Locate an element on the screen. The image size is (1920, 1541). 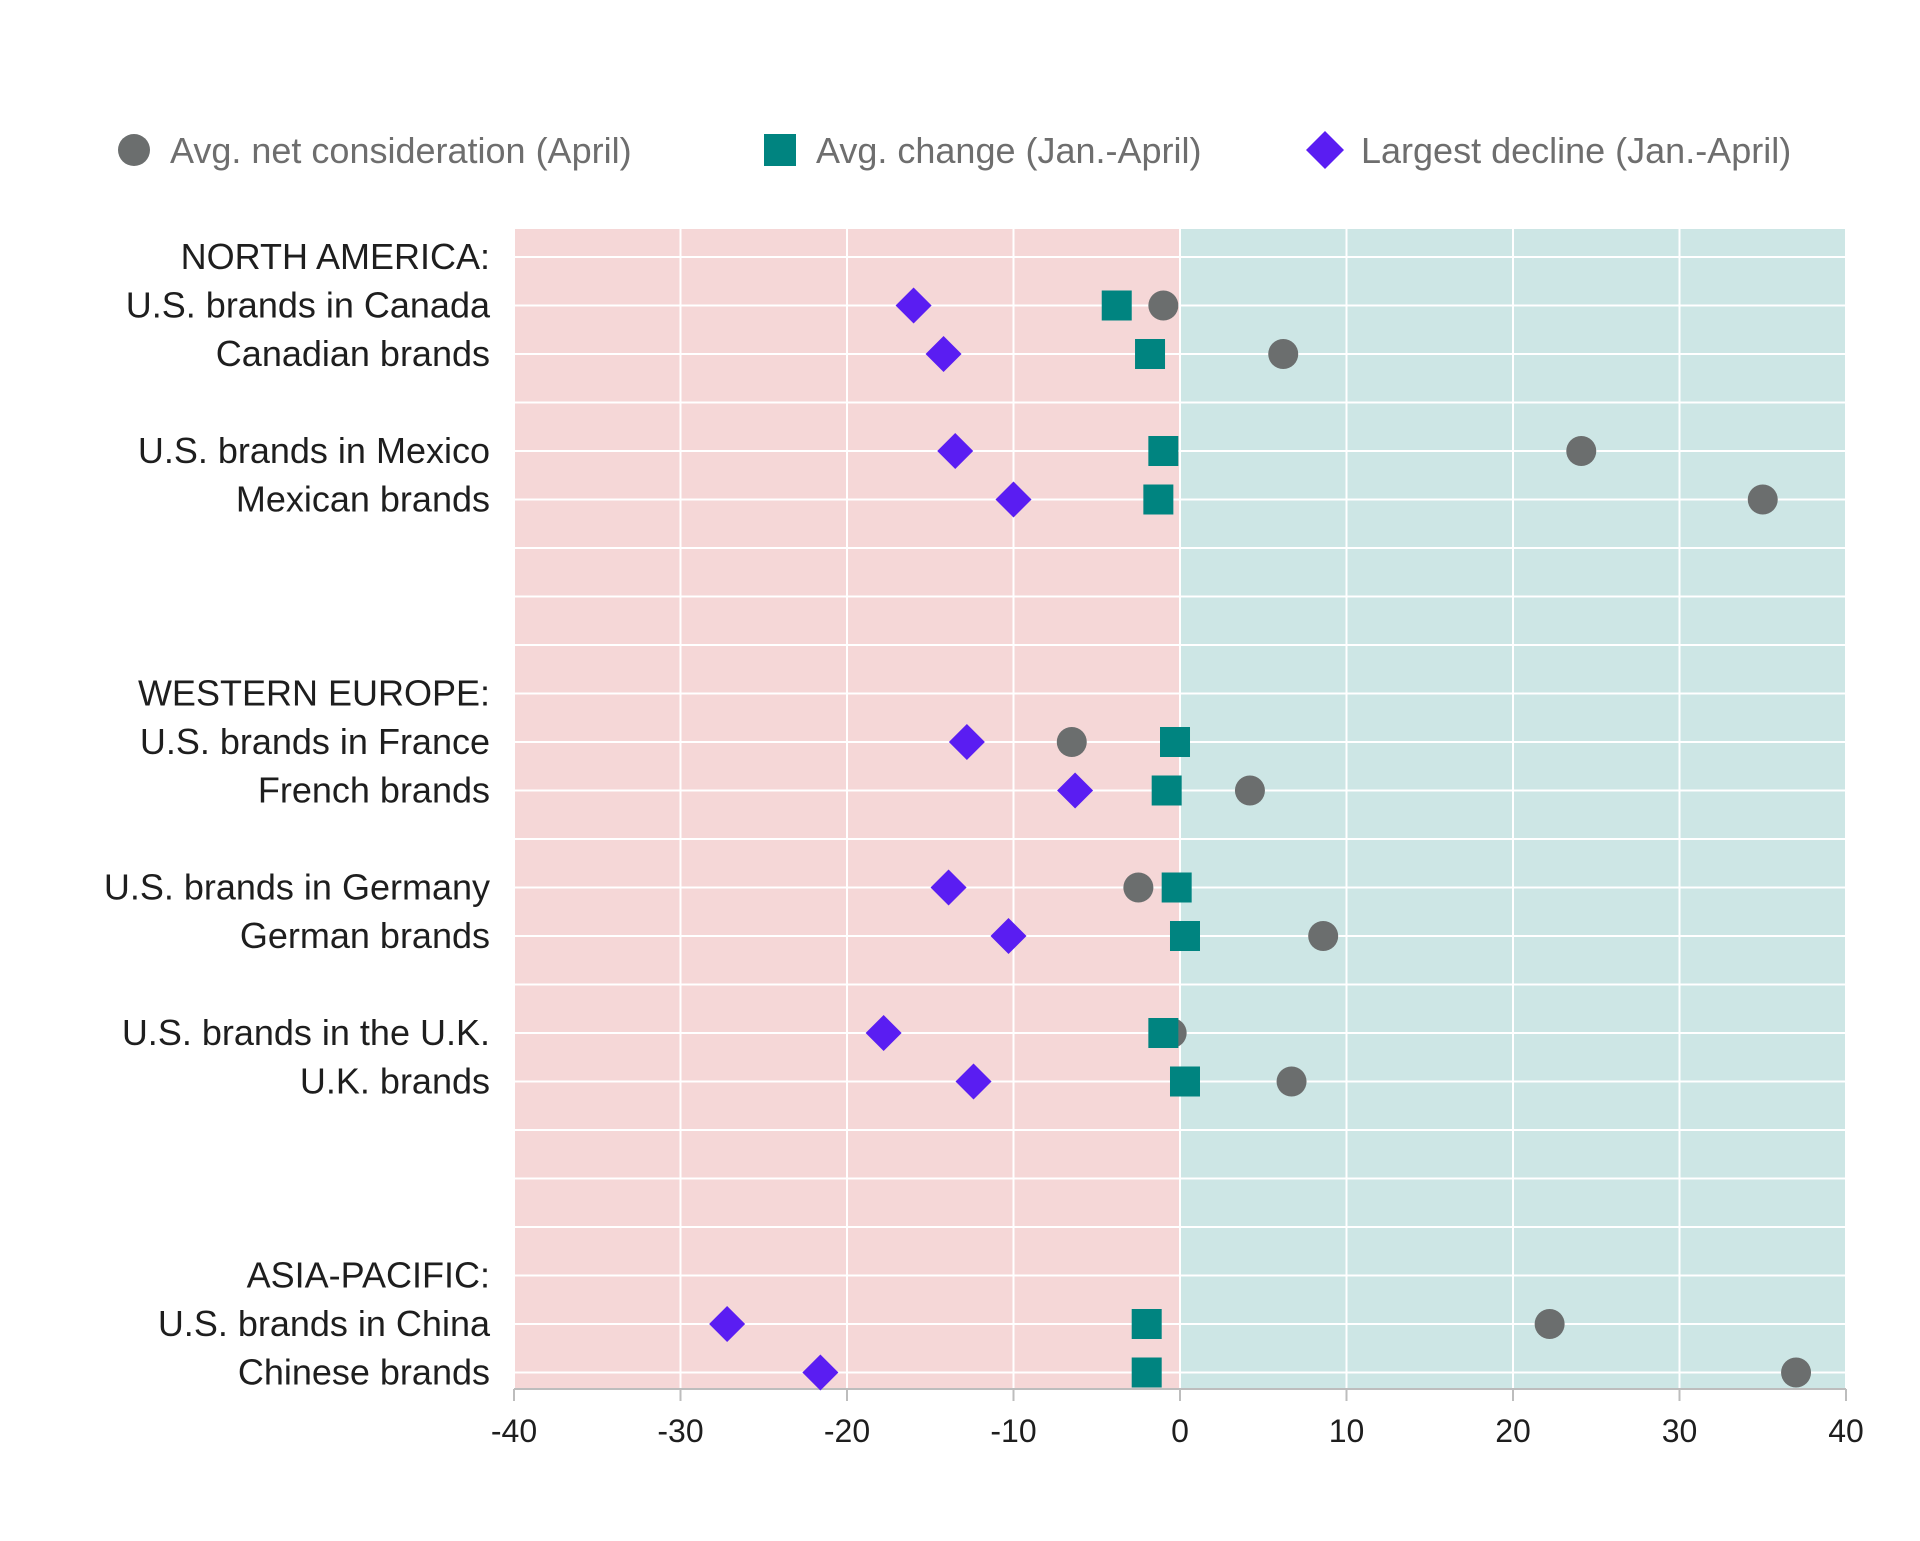
category-label: Chinese brands is located at coordinates (364, 1372).